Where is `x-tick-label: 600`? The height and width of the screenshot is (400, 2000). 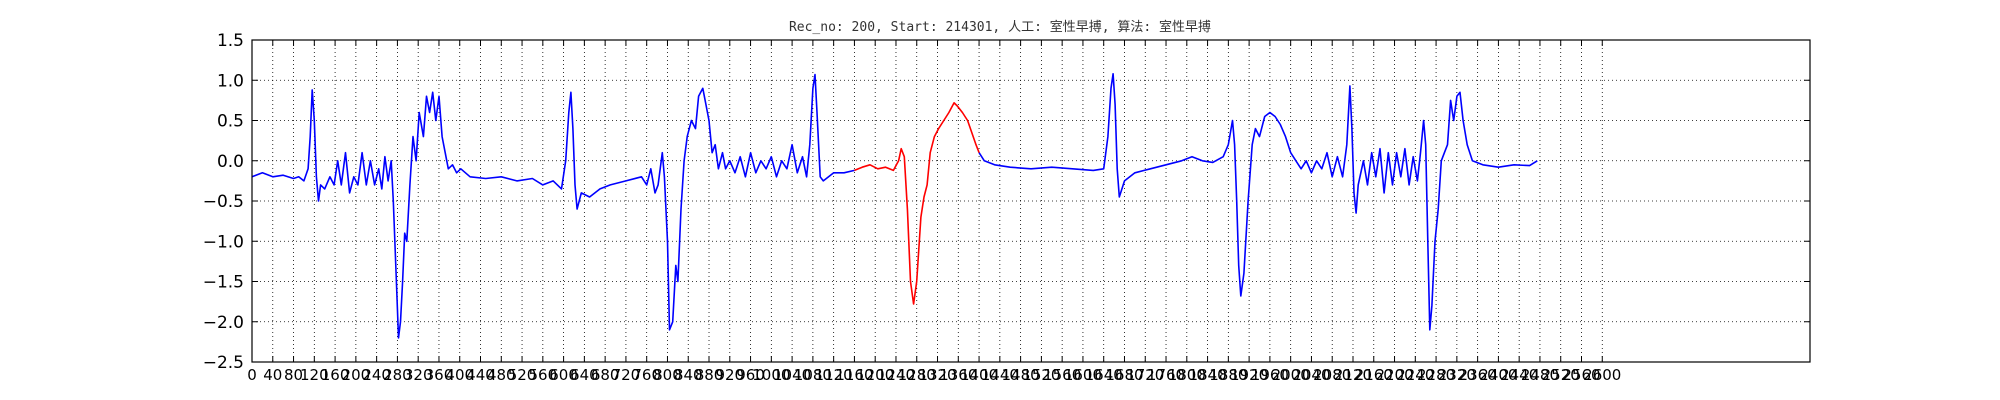 x-tick-label: 600 is located at coordinates (563, 375).